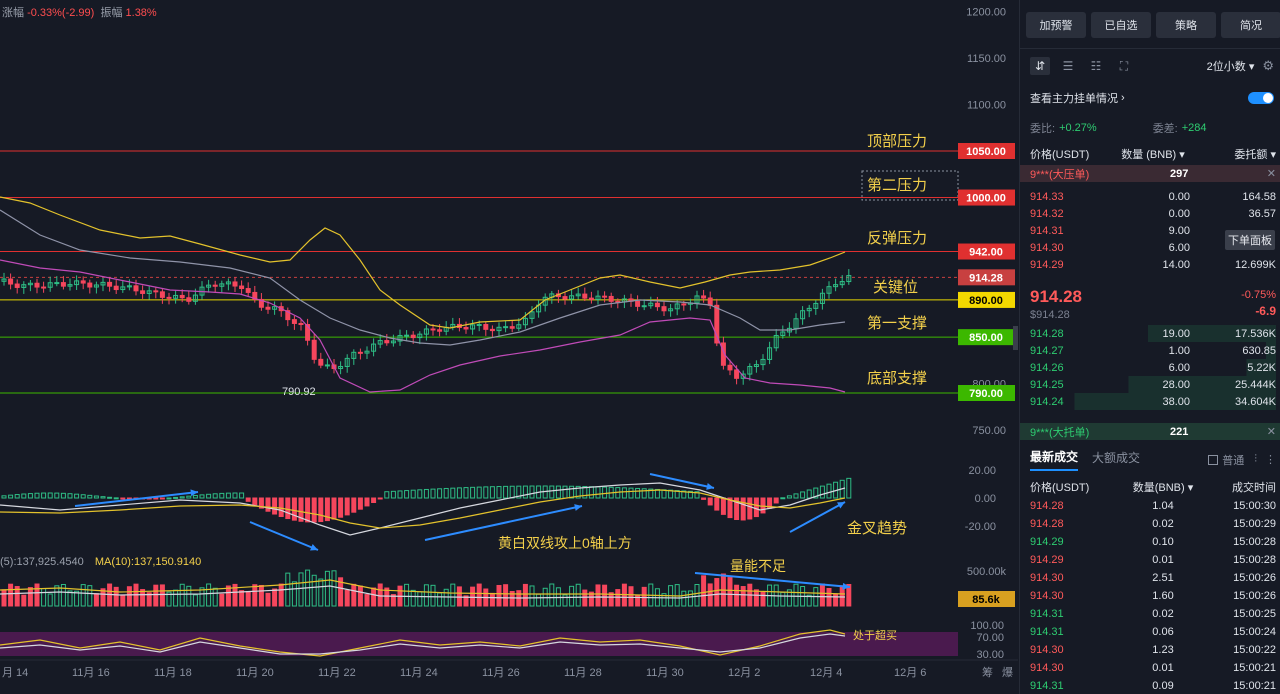  What do you see at coordinates (1153, 524) in the screenshot?
I see `trade-row: 914.28 0.02 15:00:29` at bounding box center [1153, 524].